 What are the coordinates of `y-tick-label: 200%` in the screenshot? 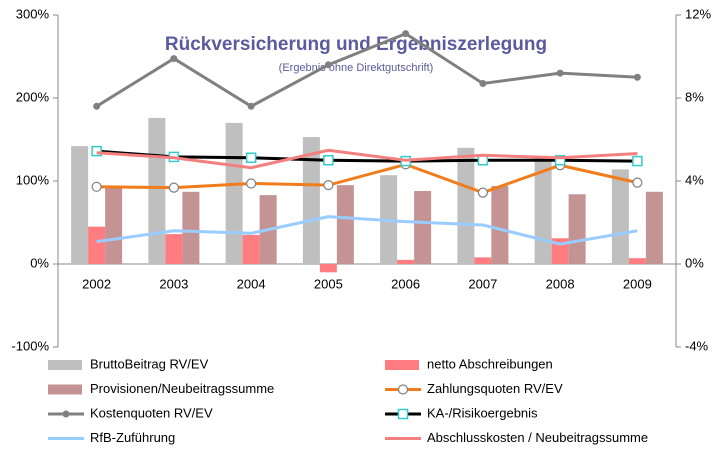 It's located at (33, 96).